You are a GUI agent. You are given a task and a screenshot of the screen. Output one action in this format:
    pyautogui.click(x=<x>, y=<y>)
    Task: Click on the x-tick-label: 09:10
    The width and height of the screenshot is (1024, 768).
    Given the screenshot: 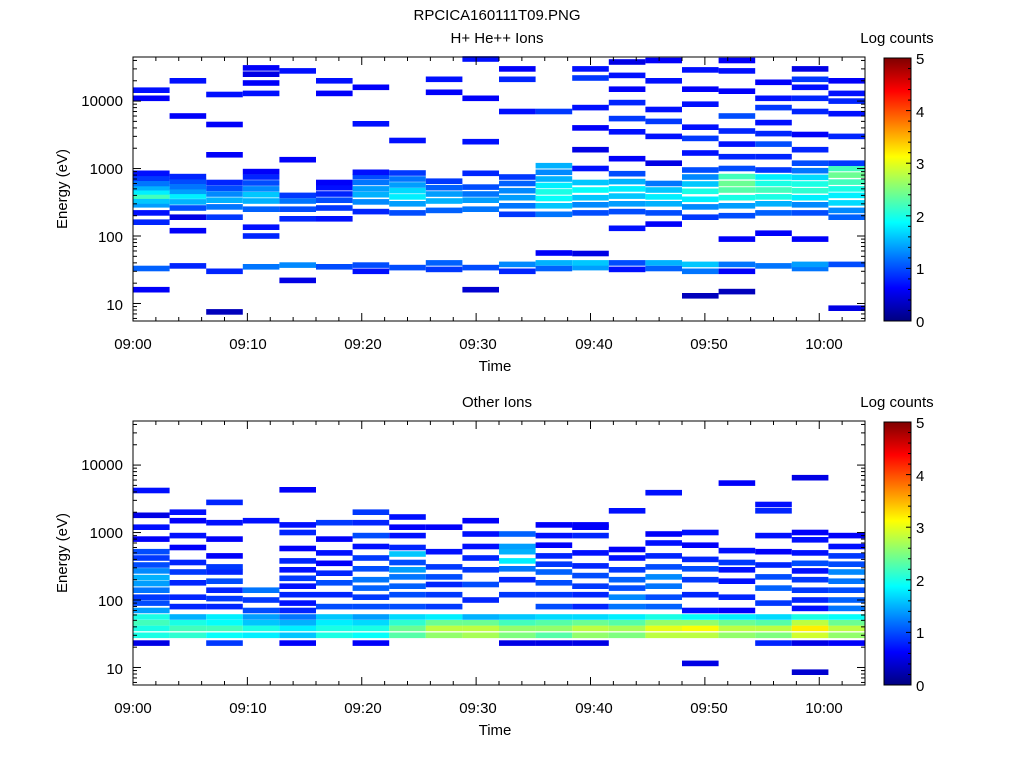 What is the action you would take?
    pyautogui.click(x=248, y=344)
    